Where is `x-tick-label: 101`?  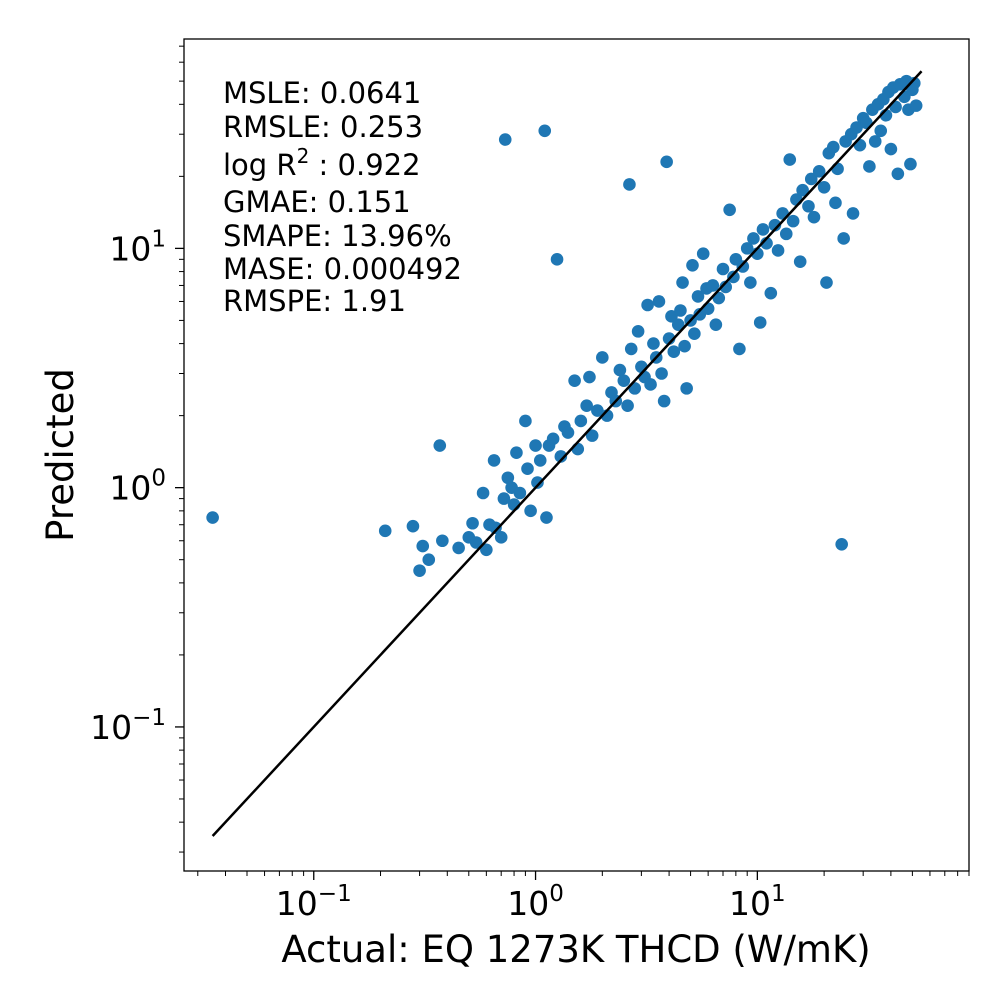 x-tick-label: 101 is located at coordinates (757, 902).